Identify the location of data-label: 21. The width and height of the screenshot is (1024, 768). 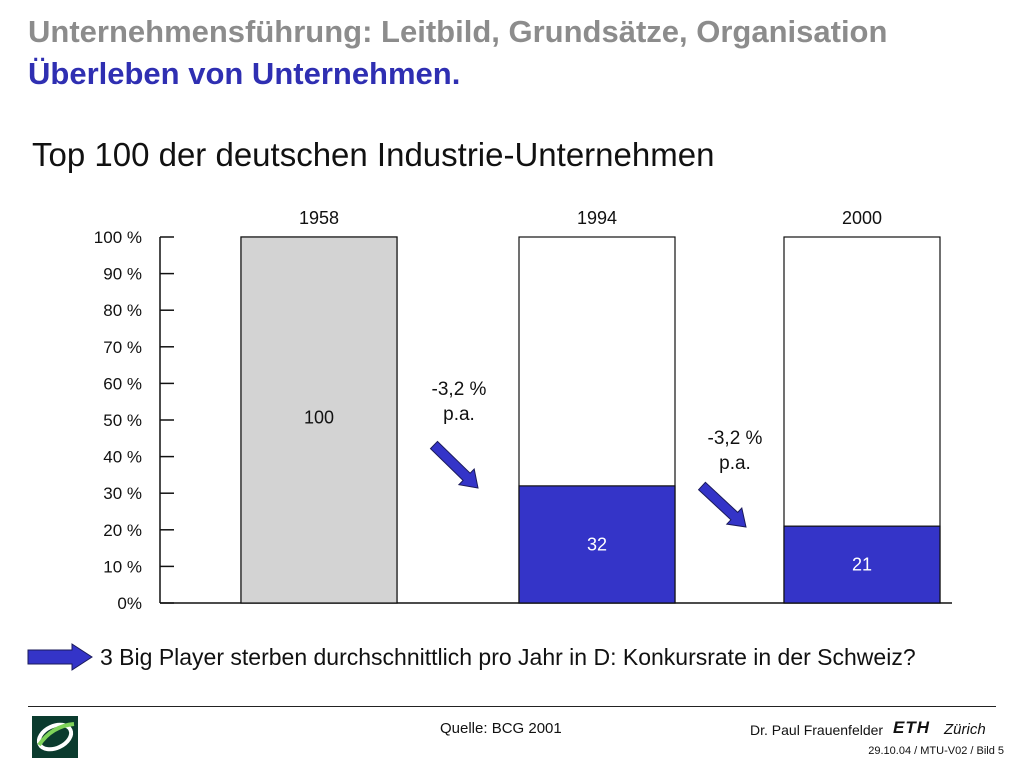
(862, 565).